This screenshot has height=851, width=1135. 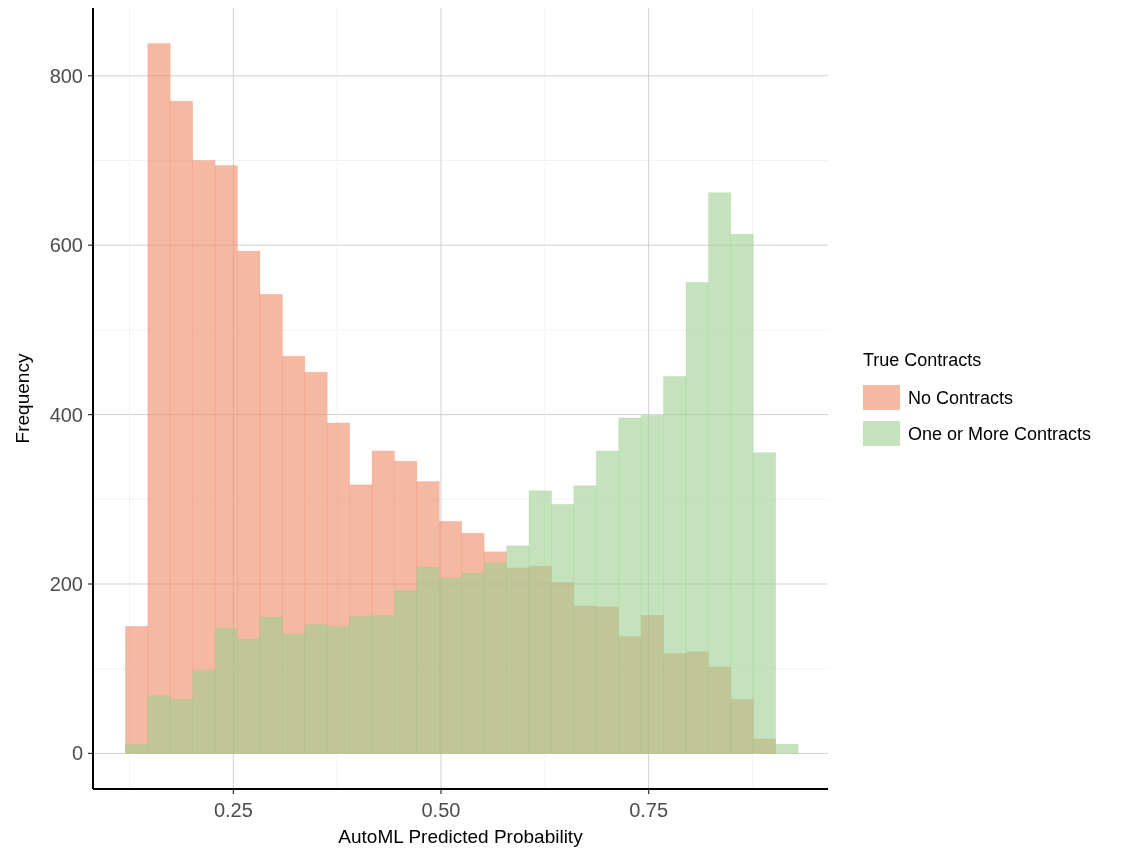 What do you see at coordinates (77, 753) in the screenshot?
I see `y-tick-label: 0` at bounding box center [77, 753].